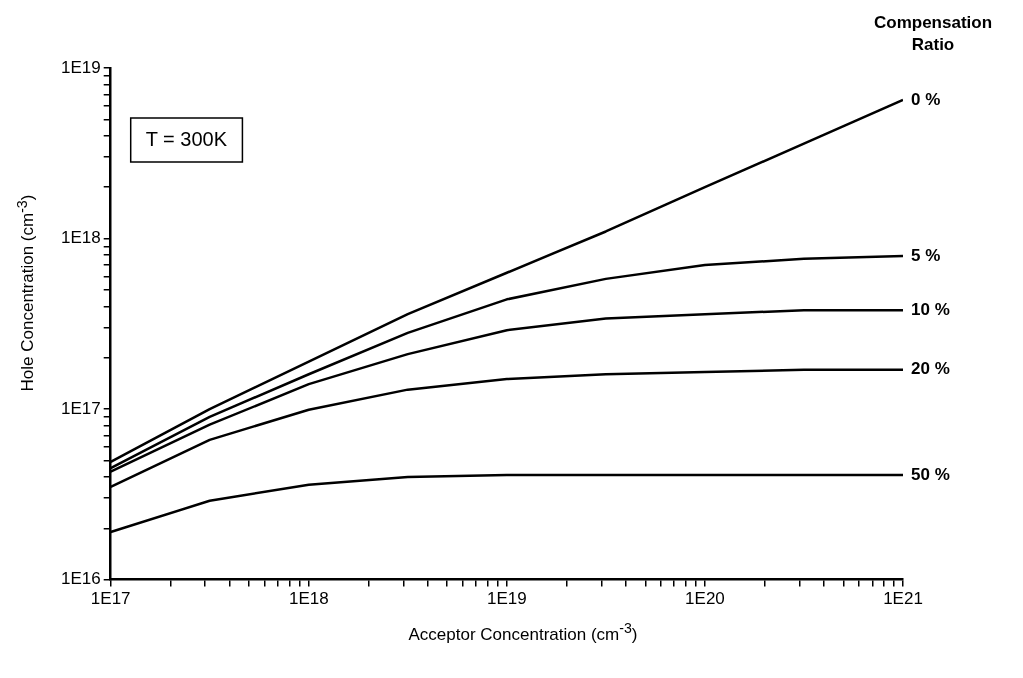 This screenshot has width=1023, height=678. What do you see at coordinates (308, 599) in the screenshot?
I see `x-tick-label: 1E18` at bounding box center [308, 599].